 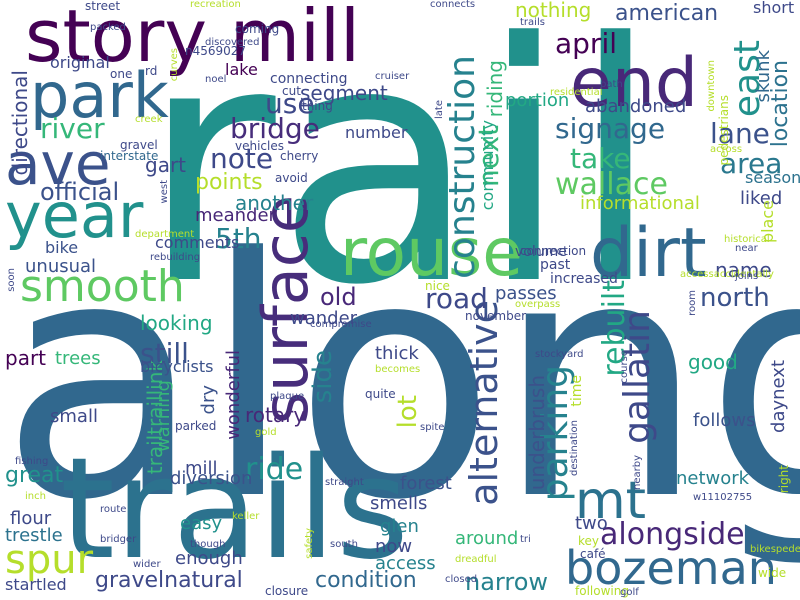 I want to click on word: following, so click(x=602, y=591).